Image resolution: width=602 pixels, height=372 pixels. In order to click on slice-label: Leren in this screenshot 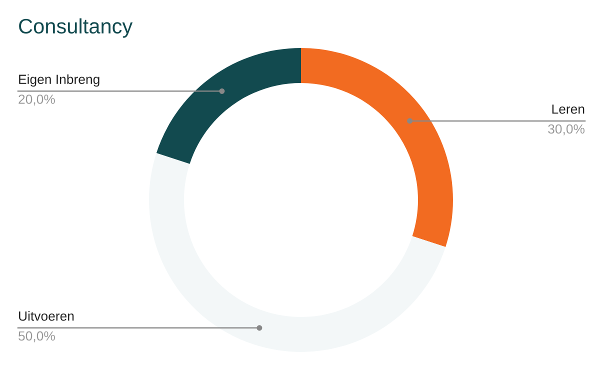, I will do `click(568, 109)`.